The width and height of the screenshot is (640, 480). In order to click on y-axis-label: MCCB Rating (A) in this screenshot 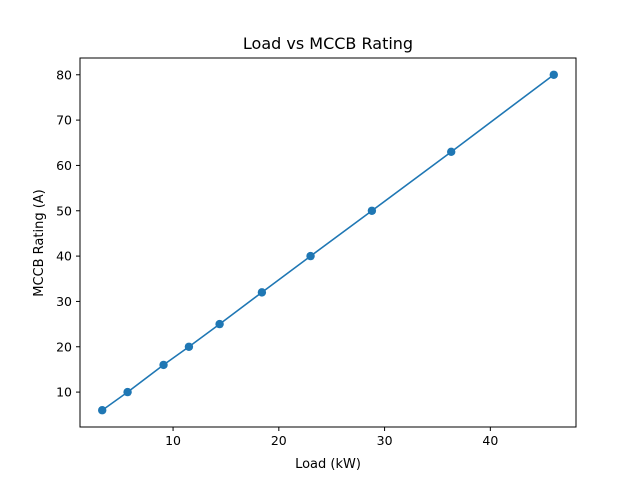, I will do `click(39, 243)`.